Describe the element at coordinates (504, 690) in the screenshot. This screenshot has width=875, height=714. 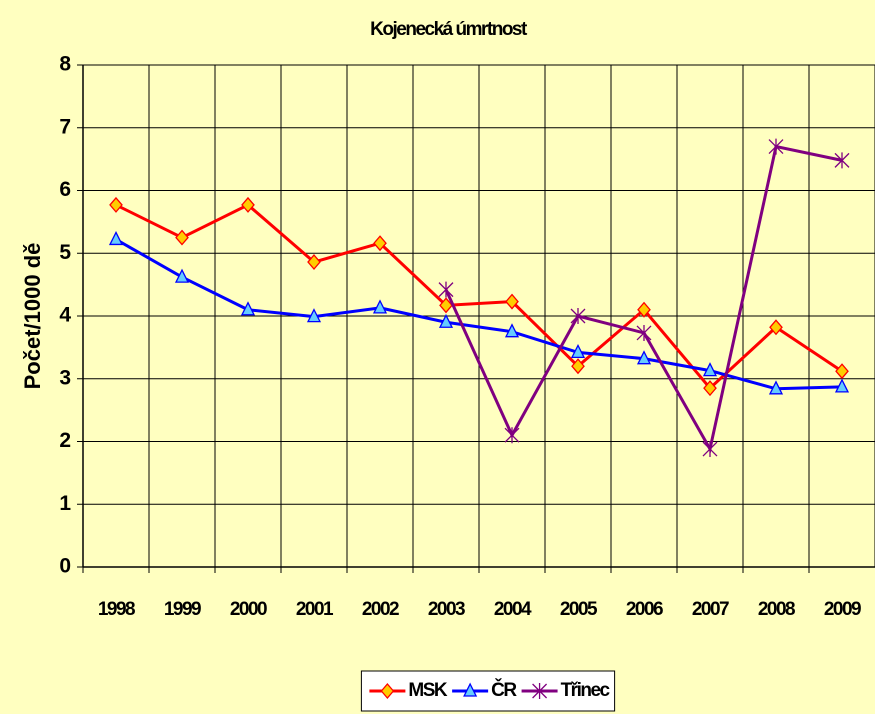
I see `legend-label: ČR` at that location.